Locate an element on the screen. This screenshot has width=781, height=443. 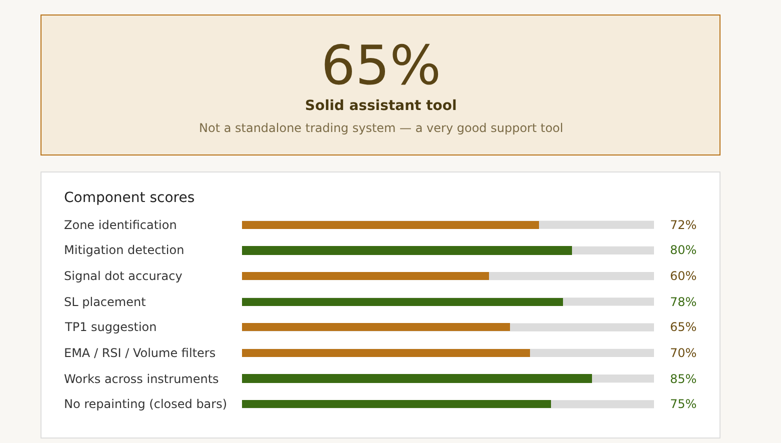
text: 65% is located at coordinates (381, 65).